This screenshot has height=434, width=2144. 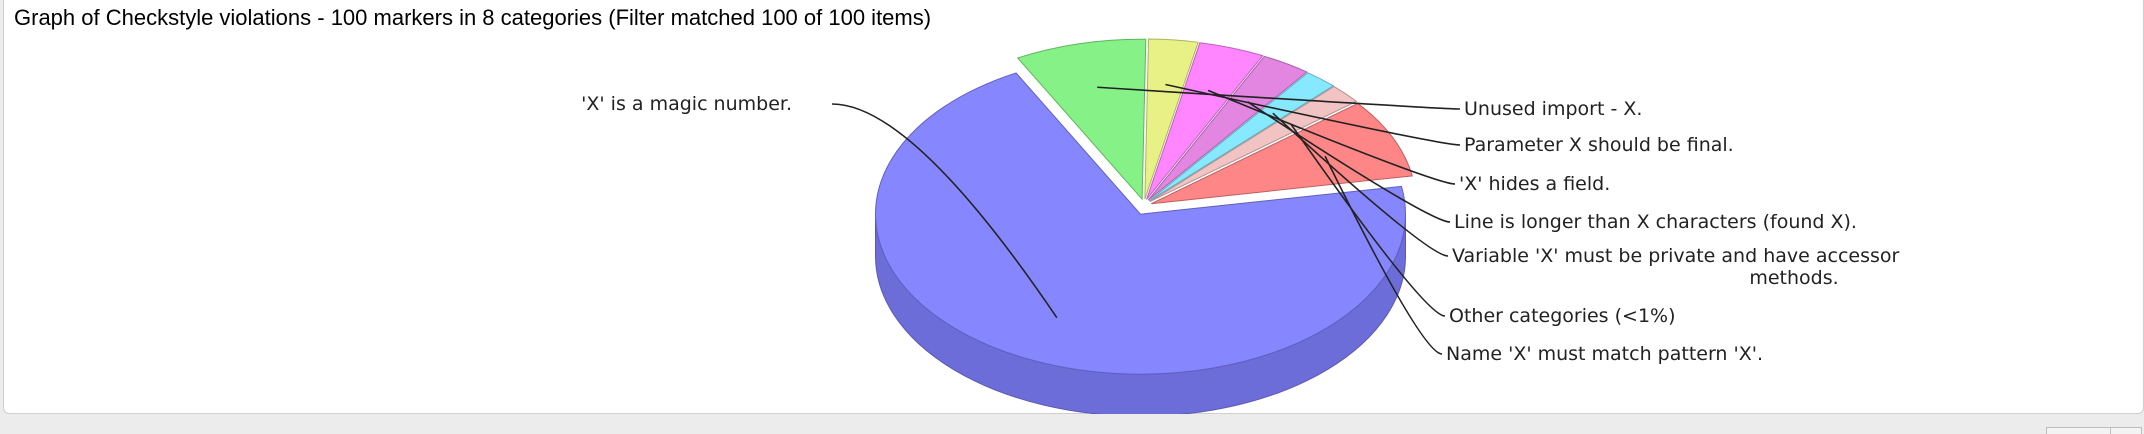 I want to click on pie-slice-unused-import-x, so click(x=1081, y=119).